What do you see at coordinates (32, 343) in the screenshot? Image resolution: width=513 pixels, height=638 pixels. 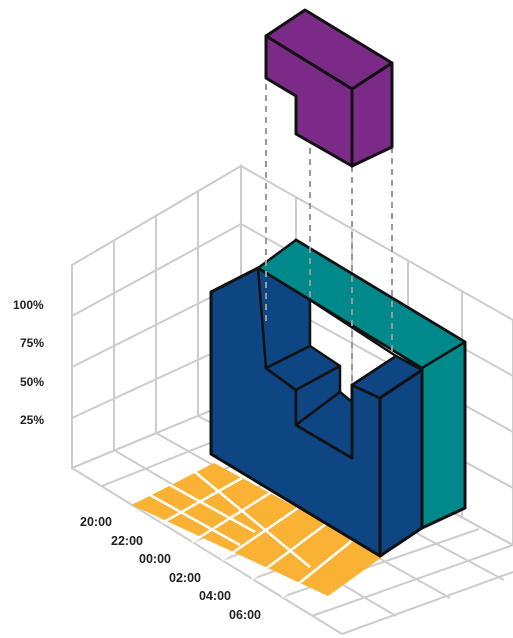 I see `percent-label-75: 75%` at bounding box center [32, 343].